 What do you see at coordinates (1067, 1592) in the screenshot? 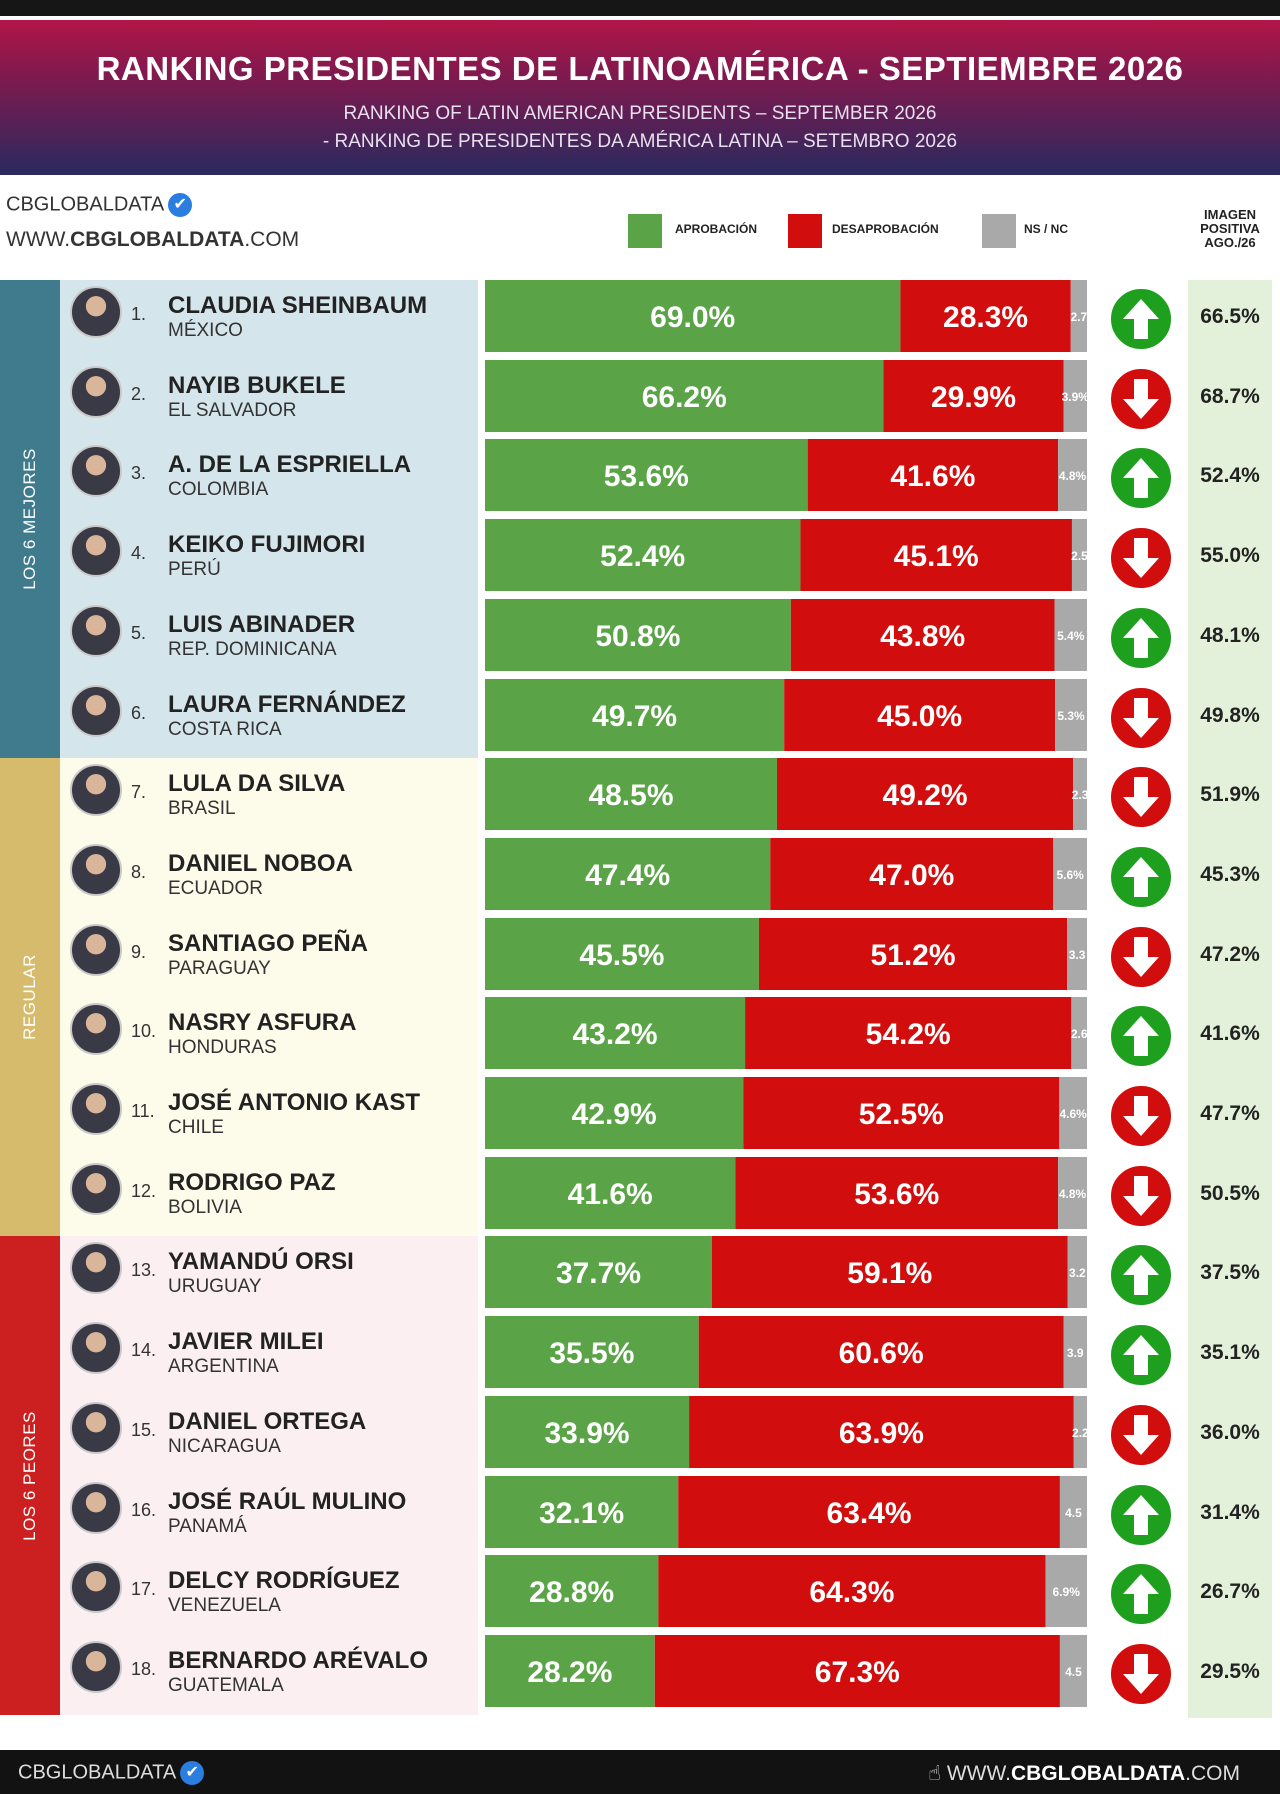
I see `nsnc-label: 6.9%` at bounding box center [1067, 1592].